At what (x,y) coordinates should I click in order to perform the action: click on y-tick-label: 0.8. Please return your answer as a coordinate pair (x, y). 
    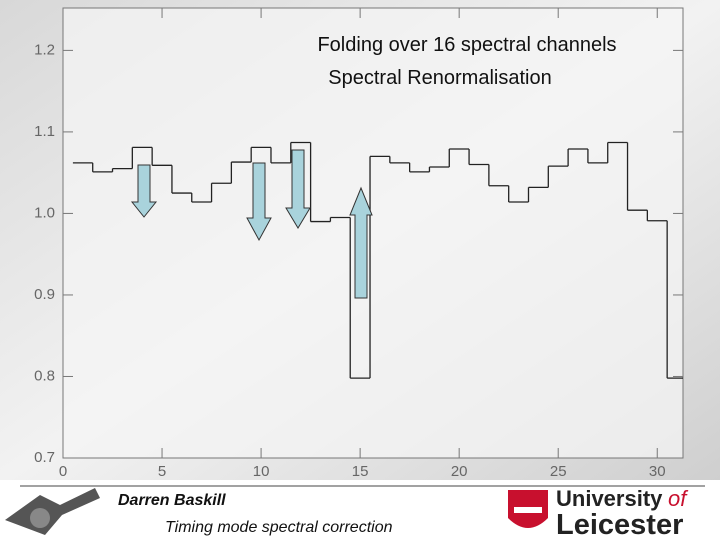
    Looking at the image, I should click on (44, 375).